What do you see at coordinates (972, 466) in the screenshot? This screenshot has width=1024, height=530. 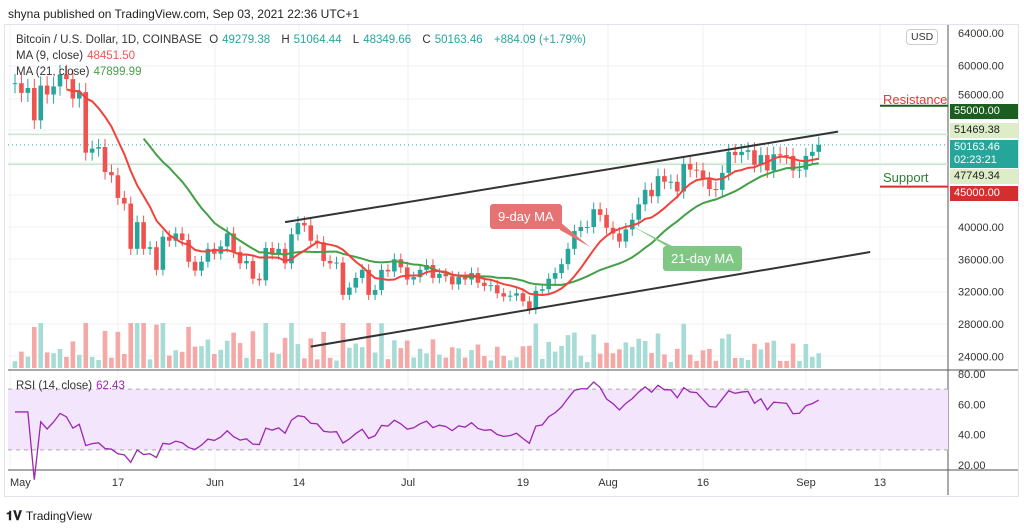 I see `rsi-tick: 20.00` at bounding box center [972, 466].